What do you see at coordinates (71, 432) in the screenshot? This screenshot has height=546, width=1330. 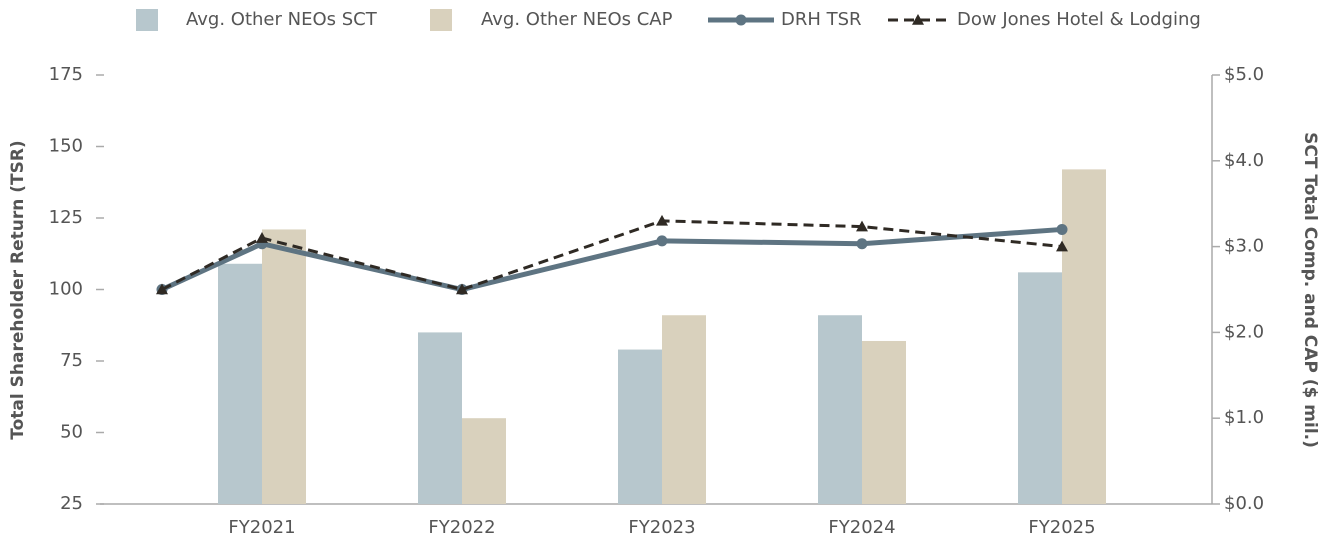 I see `y-tick-label: 50` at bounding box center [71, 432].